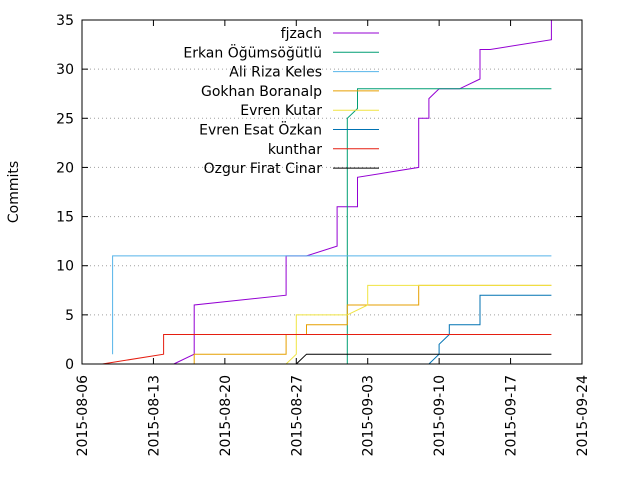 The width and height of the screenshot is (640, 480). I want to click on legend-label: Ozgur Firat Cinar, so click(263, 169).